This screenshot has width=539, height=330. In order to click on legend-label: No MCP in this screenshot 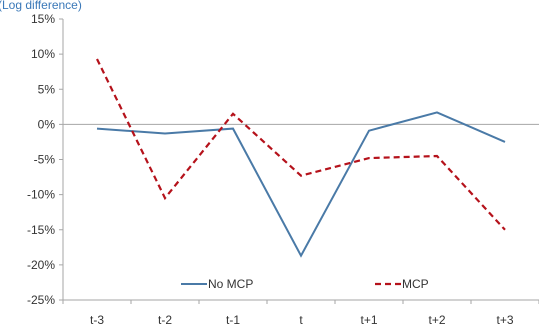, I will do `click(230, 284)`.